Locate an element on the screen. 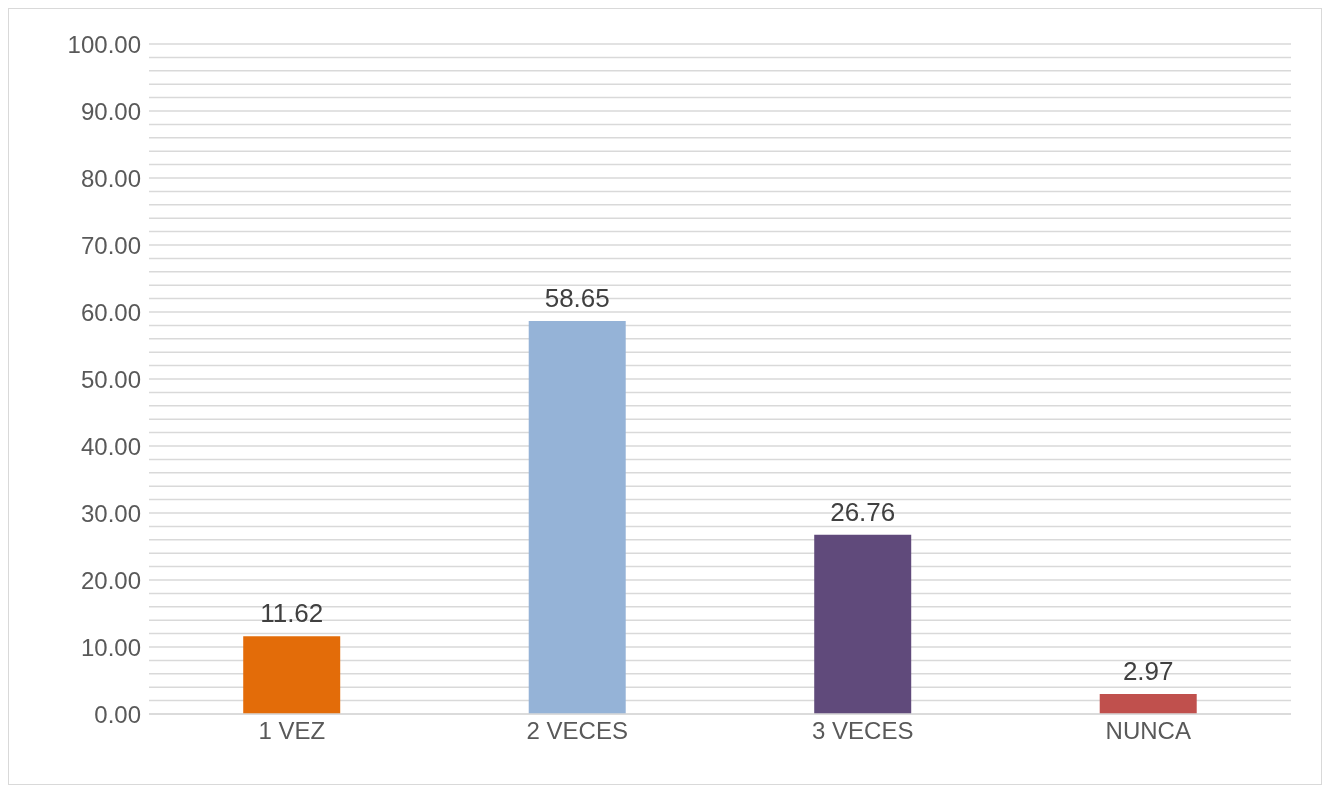  y-tick-label: 30.00 is located at coordinates (110, 513).